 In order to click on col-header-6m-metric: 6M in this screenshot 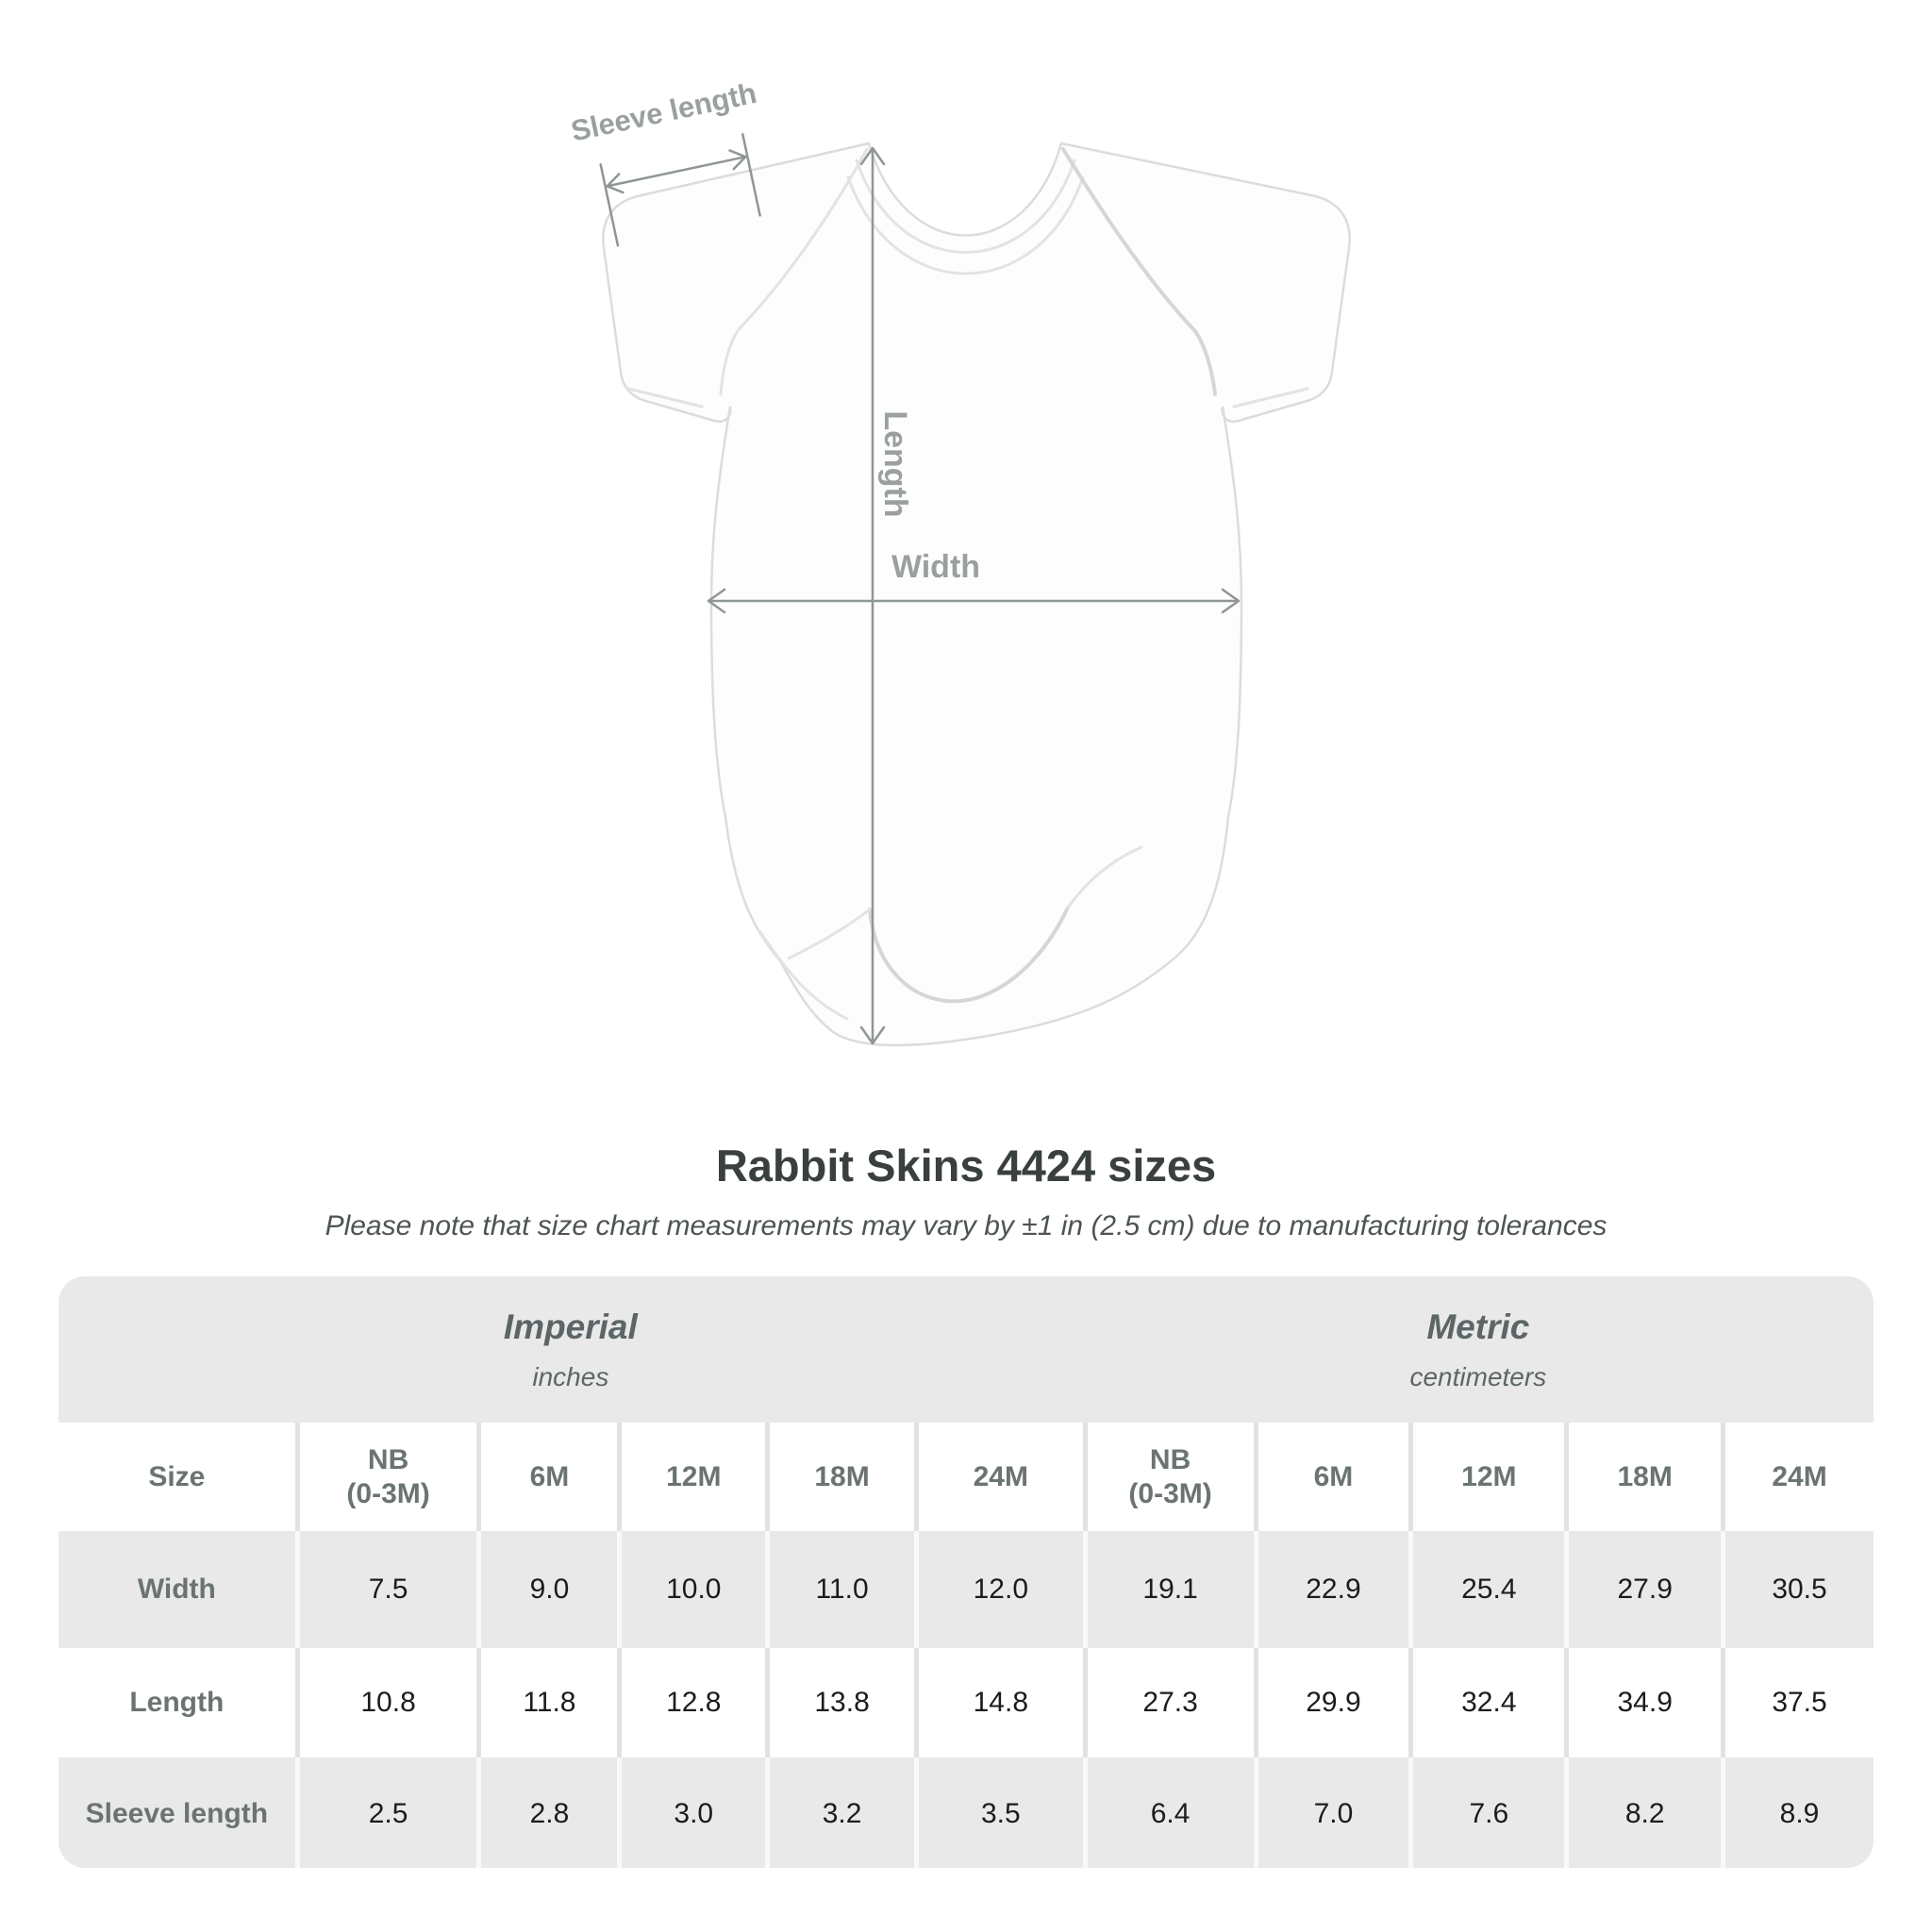, I will do `click(1331, 1477)`.